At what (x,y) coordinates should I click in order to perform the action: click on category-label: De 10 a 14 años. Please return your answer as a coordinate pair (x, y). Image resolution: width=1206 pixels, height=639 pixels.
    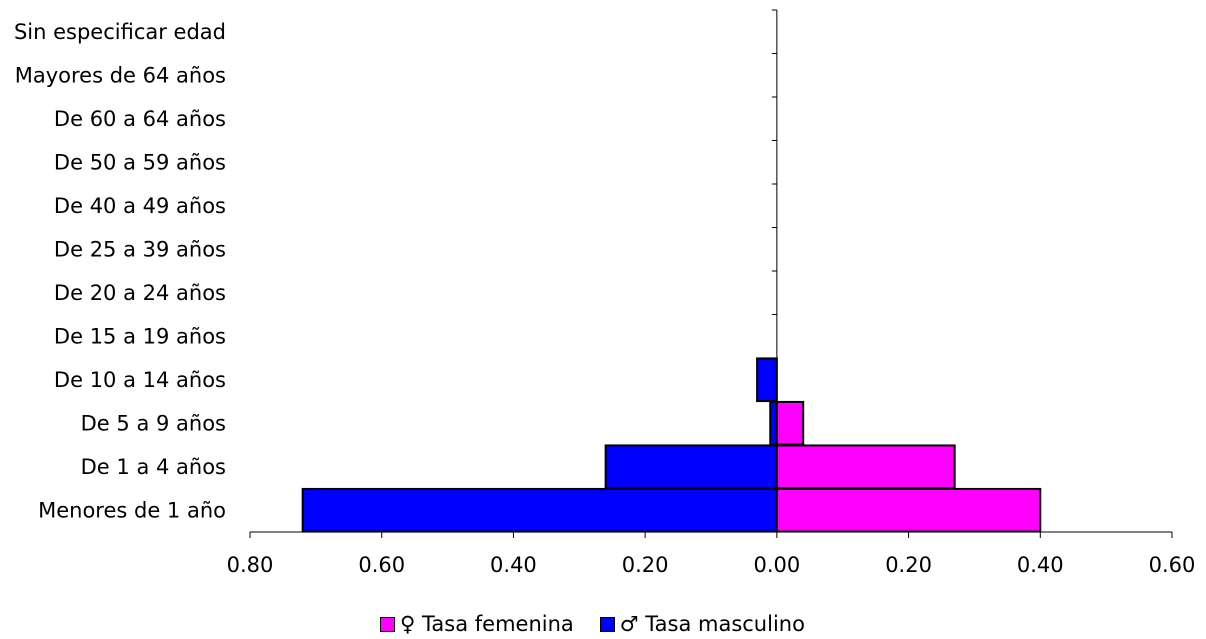
    Looking at the image, I should click on (140, 380).